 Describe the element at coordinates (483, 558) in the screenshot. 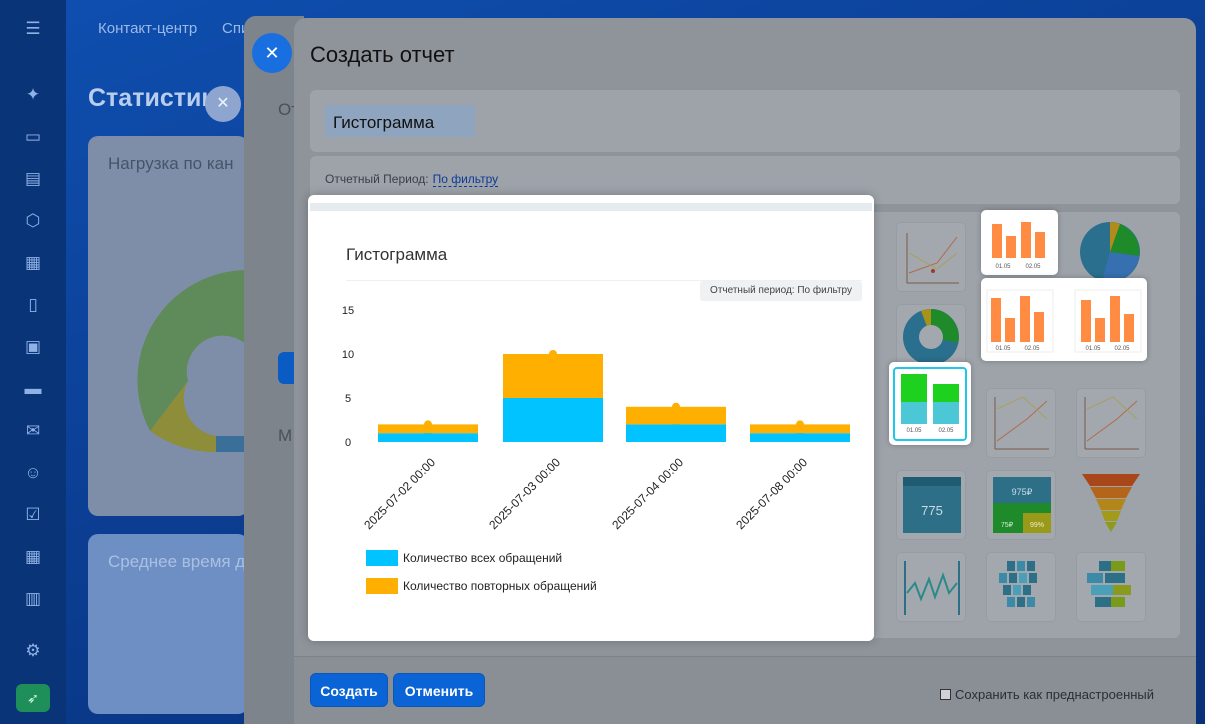

I see `legend-label-all: Количество всех обращений` at that location.